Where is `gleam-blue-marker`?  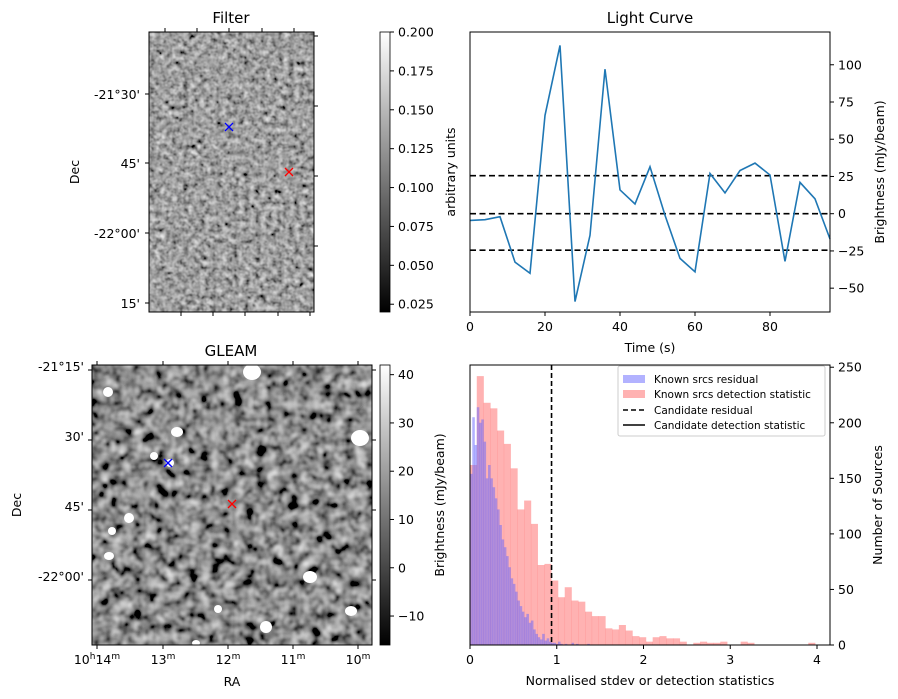 gleam-blue-marker is located at coordinates (168, 463).